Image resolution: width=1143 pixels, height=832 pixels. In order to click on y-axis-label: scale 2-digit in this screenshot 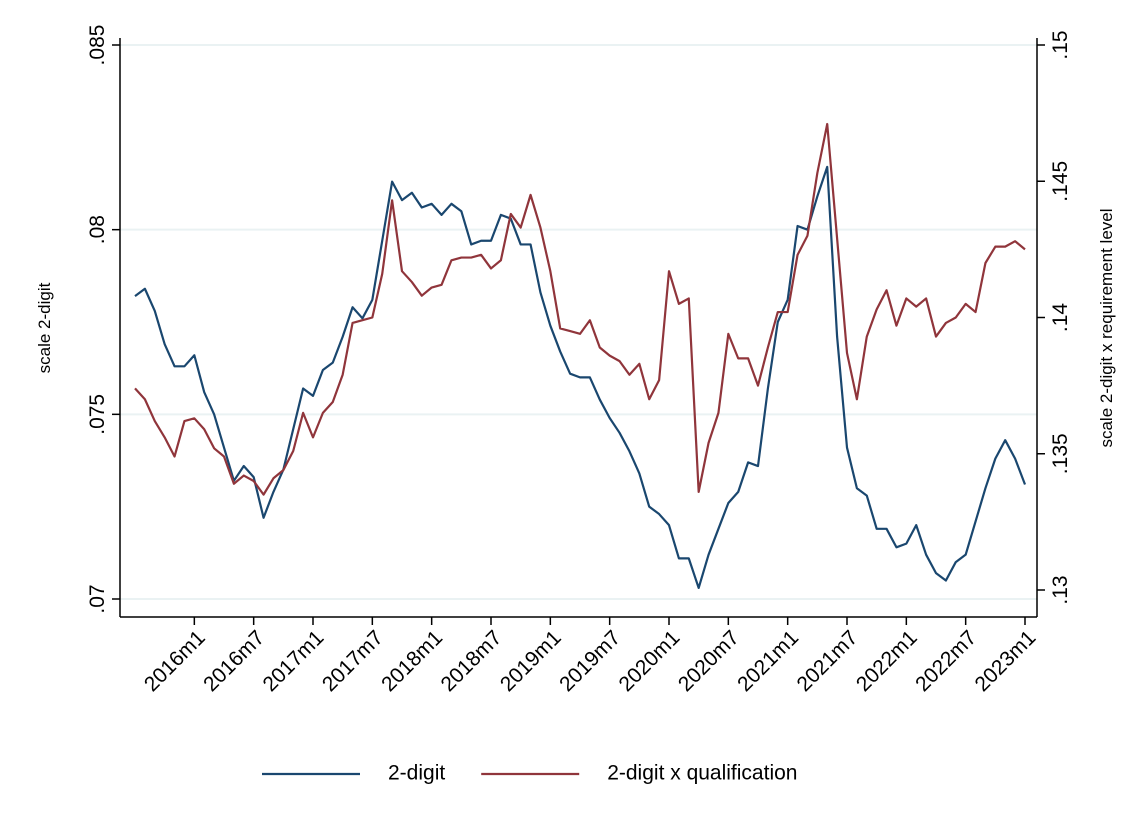, I will do `click(44, 327)`.